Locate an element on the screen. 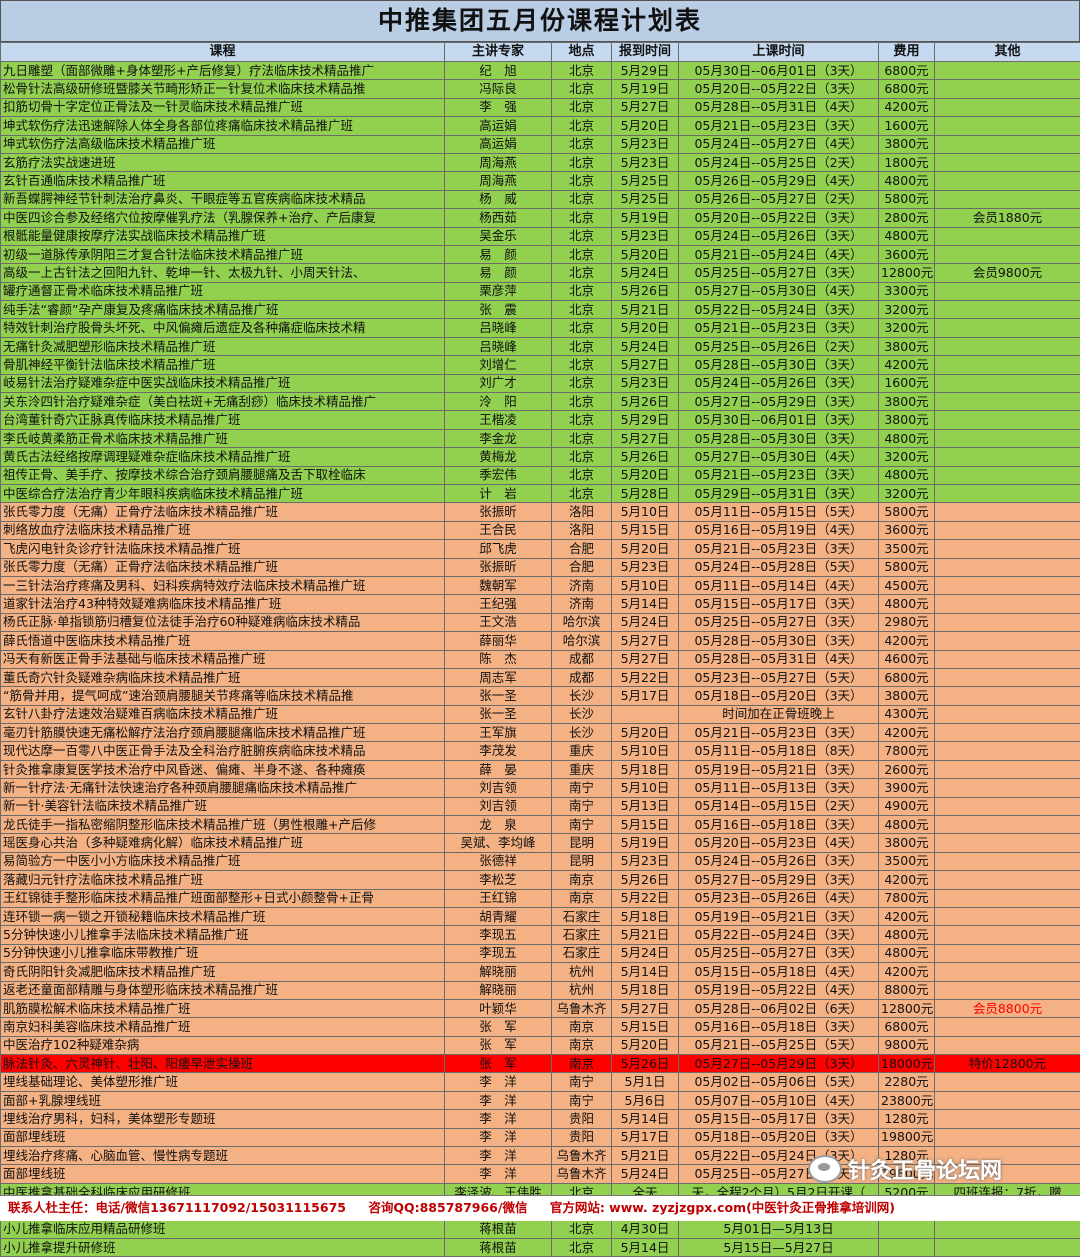  cell-fee: 3800元 is located at coordinates (907, 346).